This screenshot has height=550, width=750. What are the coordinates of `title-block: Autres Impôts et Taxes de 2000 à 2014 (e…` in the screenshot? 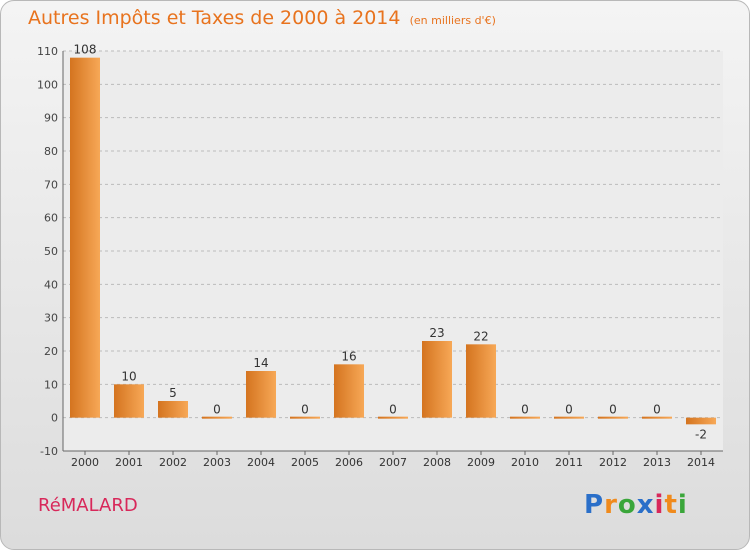 It's located at (262, 18).